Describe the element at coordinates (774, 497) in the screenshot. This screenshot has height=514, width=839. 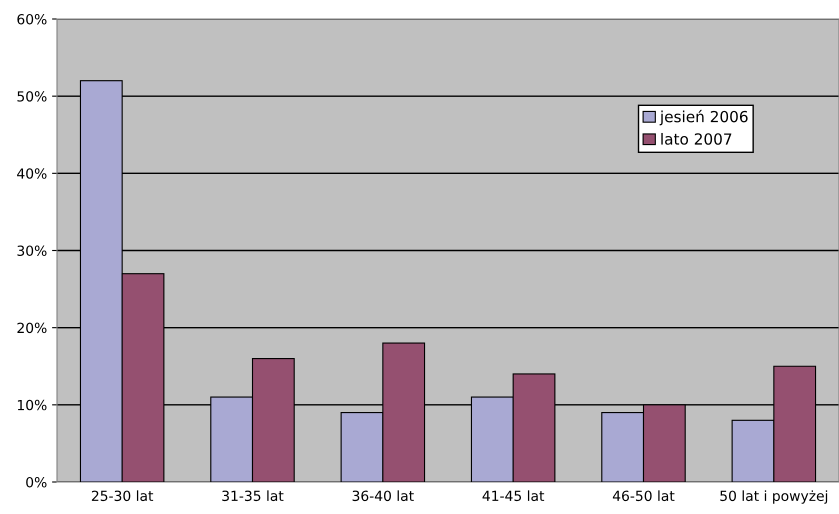
I see `x-tick-label: 50 lat i powyżej` at that location.